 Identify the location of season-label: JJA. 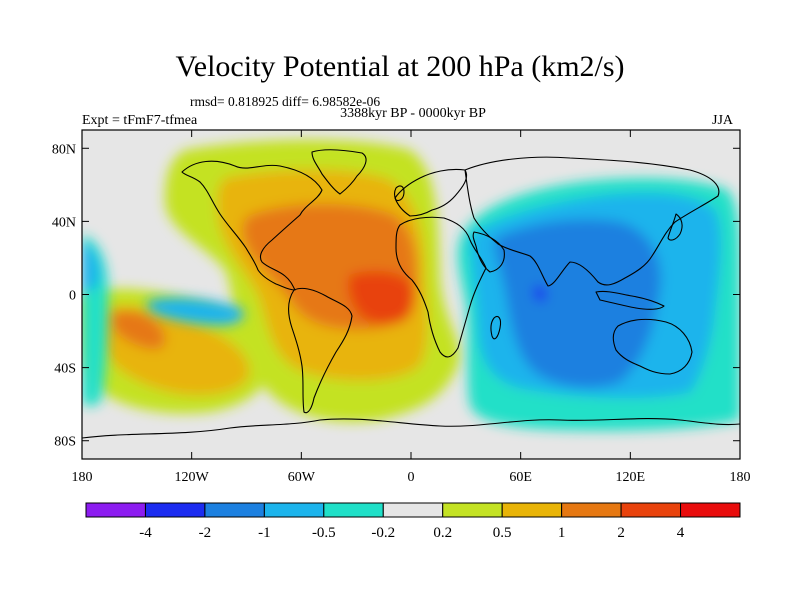
(723, 120).